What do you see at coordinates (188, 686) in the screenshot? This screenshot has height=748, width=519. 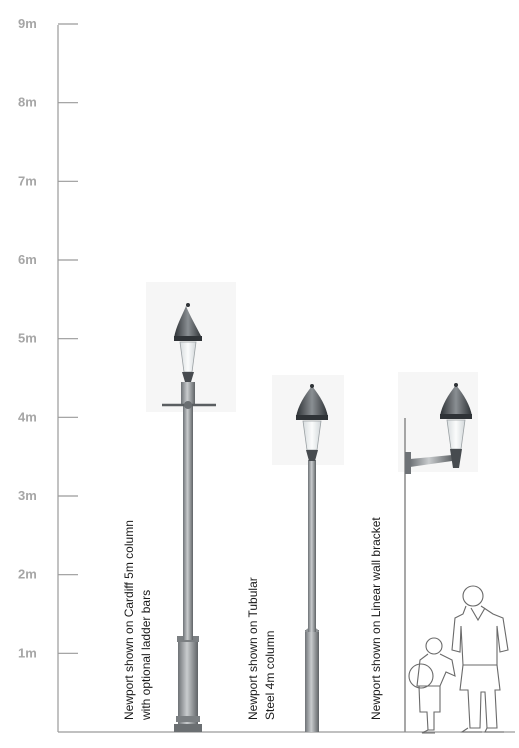 I see `cardiff-base` at bounding box center [188, 686].